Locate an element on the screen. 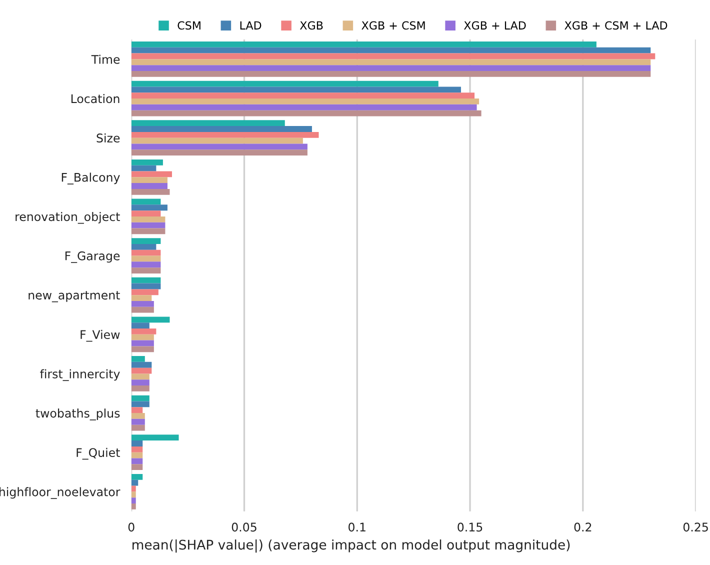  y-tick-label: twobaths_plus is located at coordinates (78, 414).